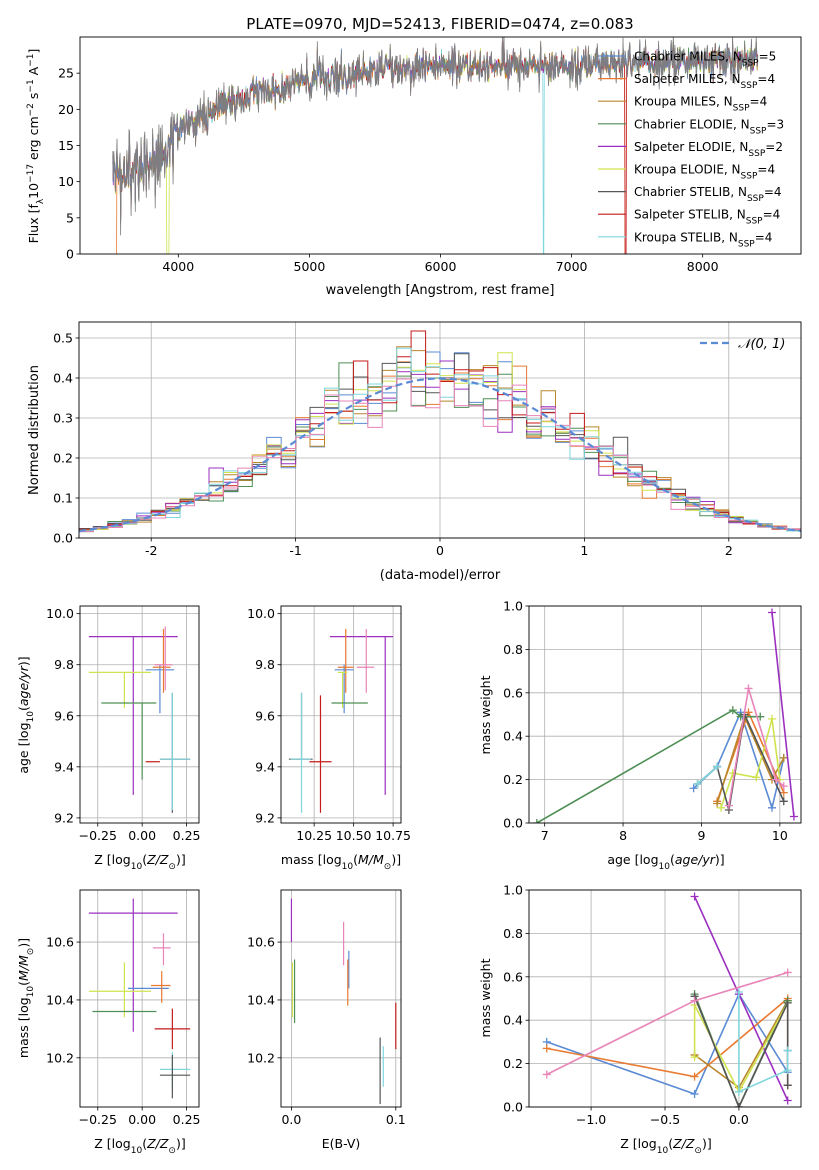  I want to click on spectrum-data, so click(435, 136).